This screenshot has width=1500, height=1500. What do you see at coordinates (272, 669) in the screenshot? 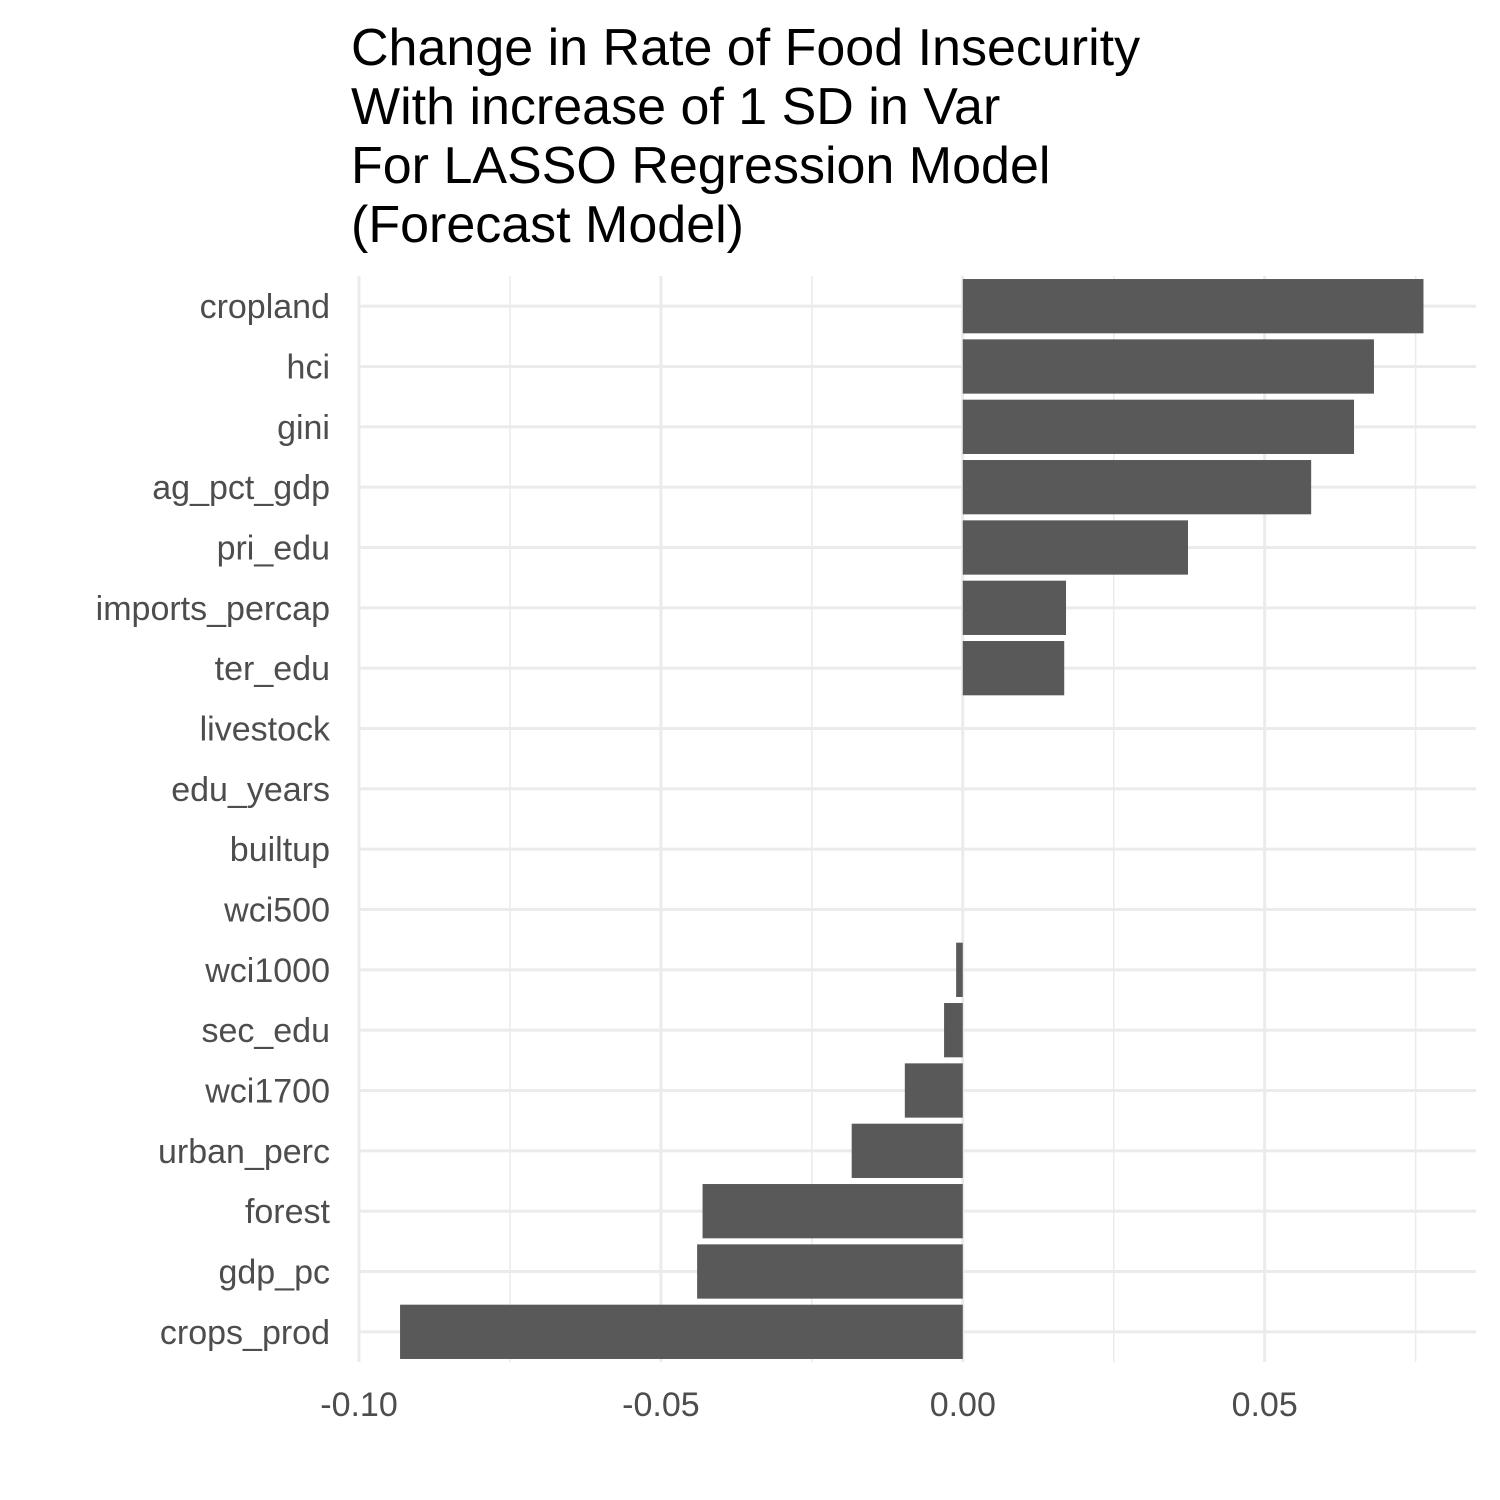
I see `y-tick-label: ter_edu` at bounding box center [272, 669].